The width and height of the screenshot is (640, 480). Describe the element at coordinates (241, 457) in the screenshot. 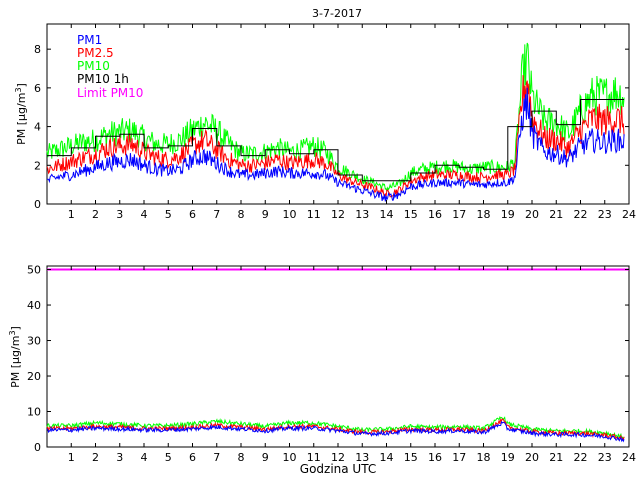

I see `bottom-xtick-label: 8` at that location.